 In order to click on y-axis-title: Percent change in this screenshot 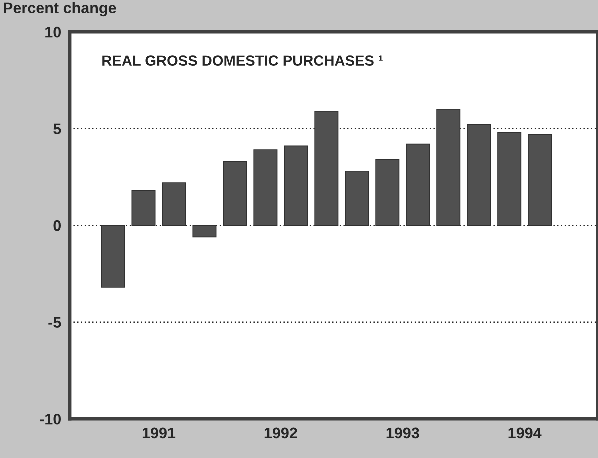, I will do `click(60, 9)`.